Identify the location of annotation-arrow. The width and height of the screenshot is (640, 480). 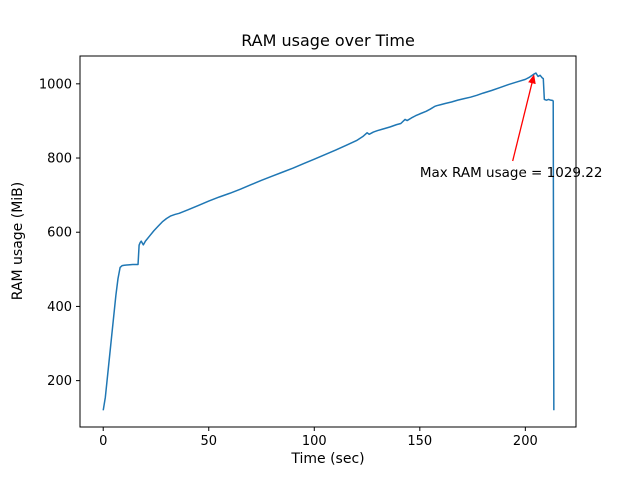
(524, 118).